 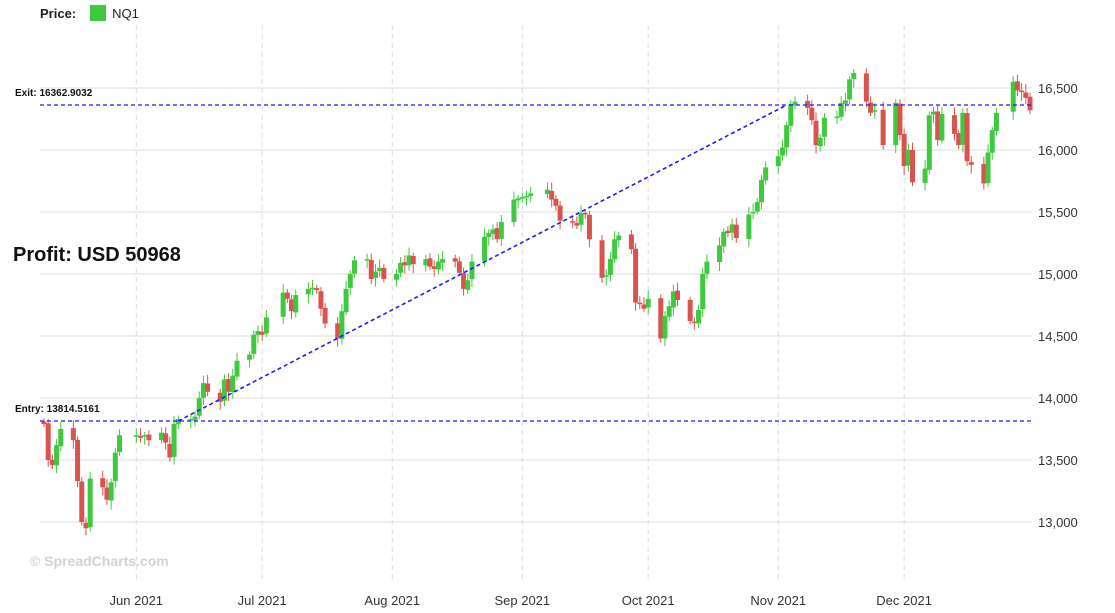 I want to click on x-tick-label: Jul 2021, so click(x=262, y=600).